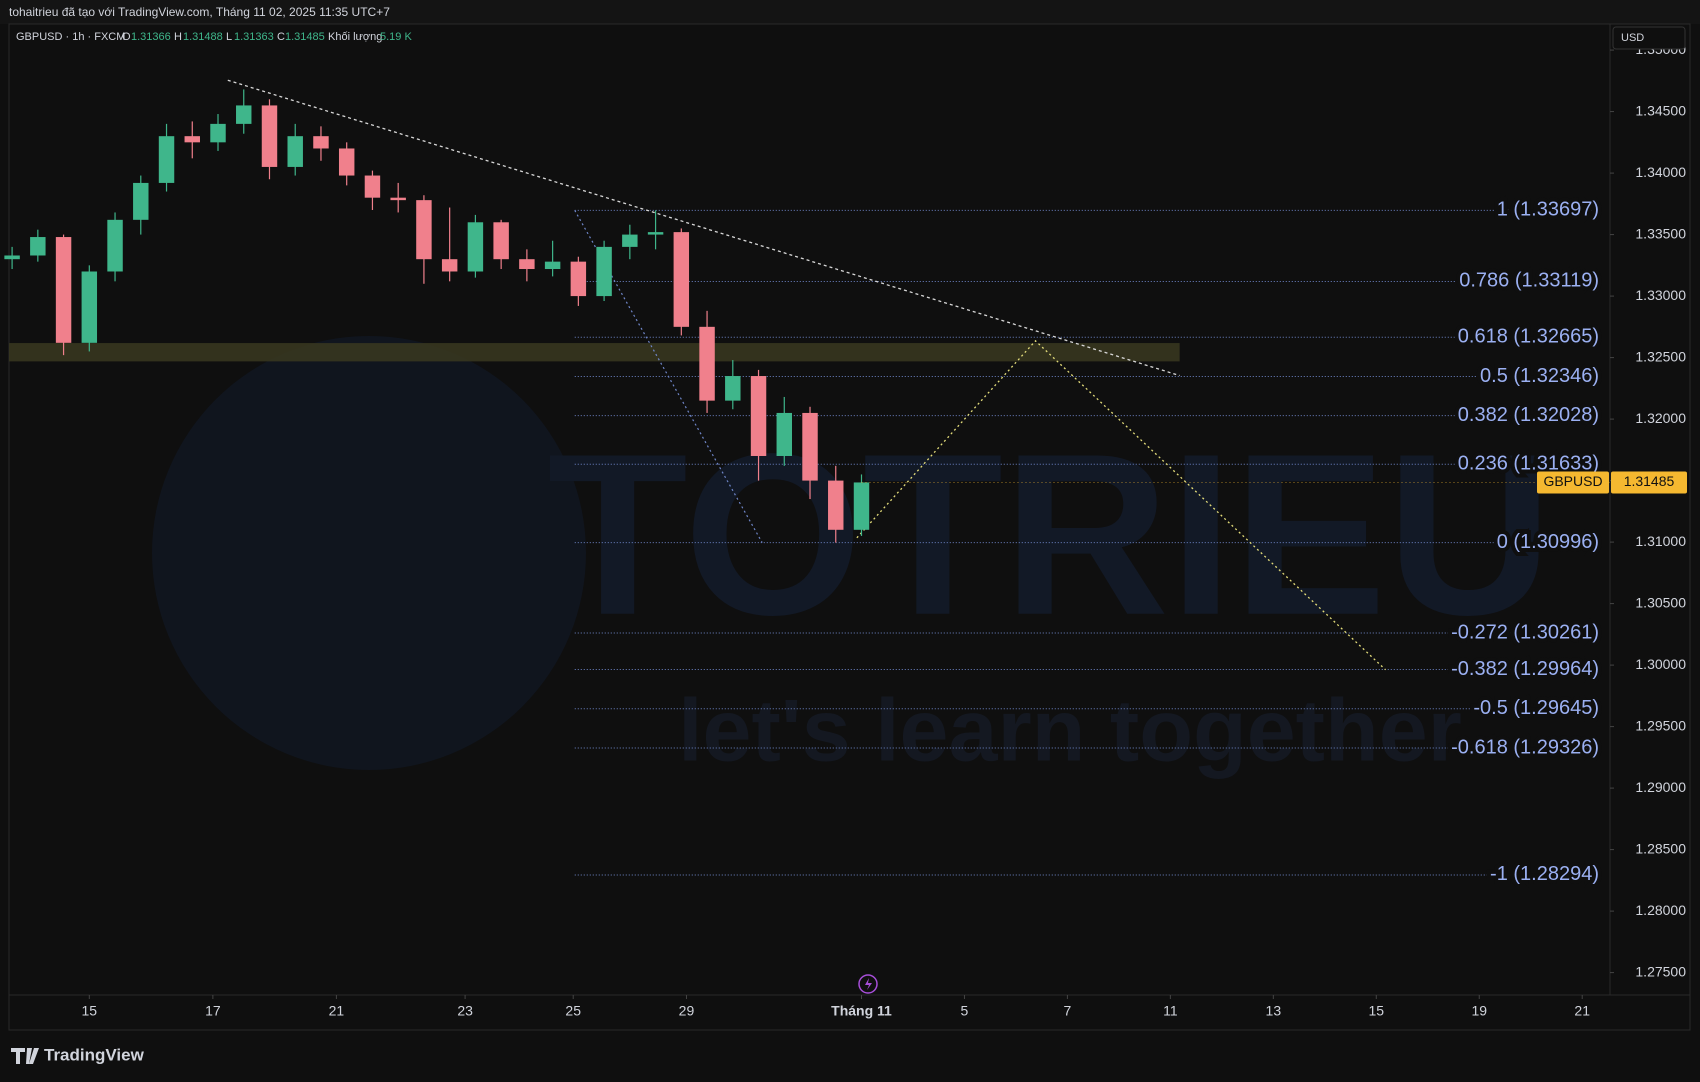  Describe the element at coordinates (213, 1011) in the screenshot. I see `x-tick-label: 17` at that location.